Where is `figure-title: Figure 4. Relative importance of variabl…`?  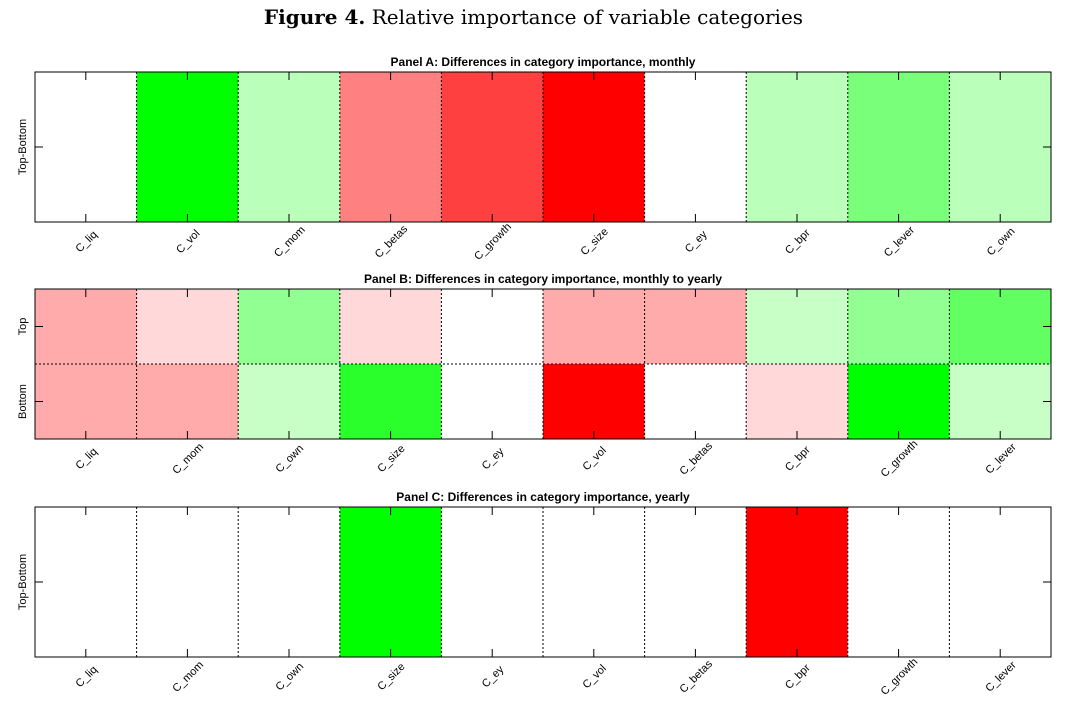
figure-title: Figure 4. Relative importance of variabl… is located at coordinates (533, 17).